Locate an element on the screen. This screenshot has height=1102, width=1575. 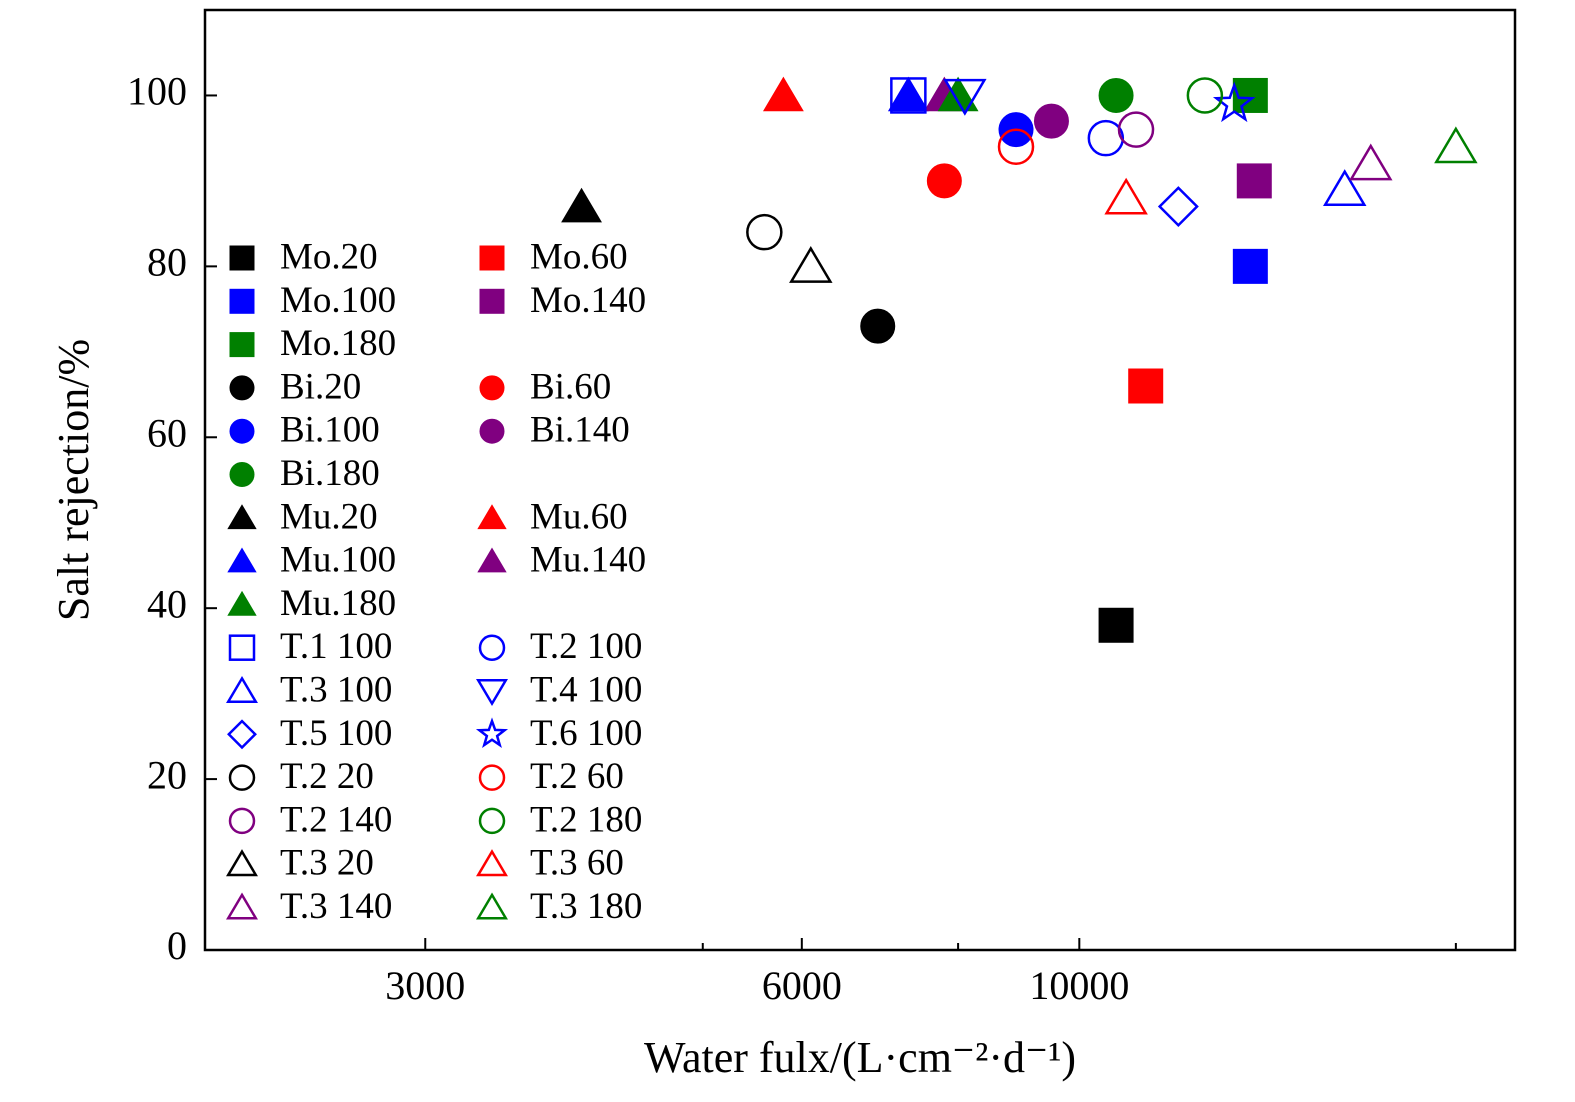
legend-label: T.2 100 is located at coordinates (586, 646).